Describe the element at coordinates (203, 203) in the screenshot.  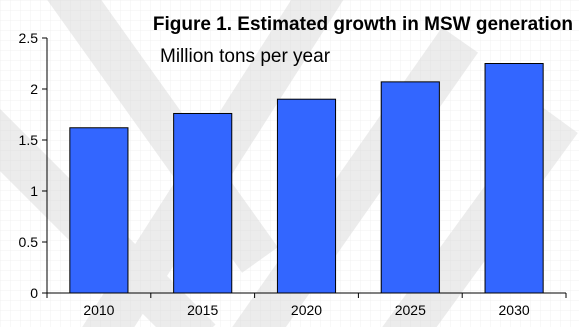
I see `bar-2015` at that location.